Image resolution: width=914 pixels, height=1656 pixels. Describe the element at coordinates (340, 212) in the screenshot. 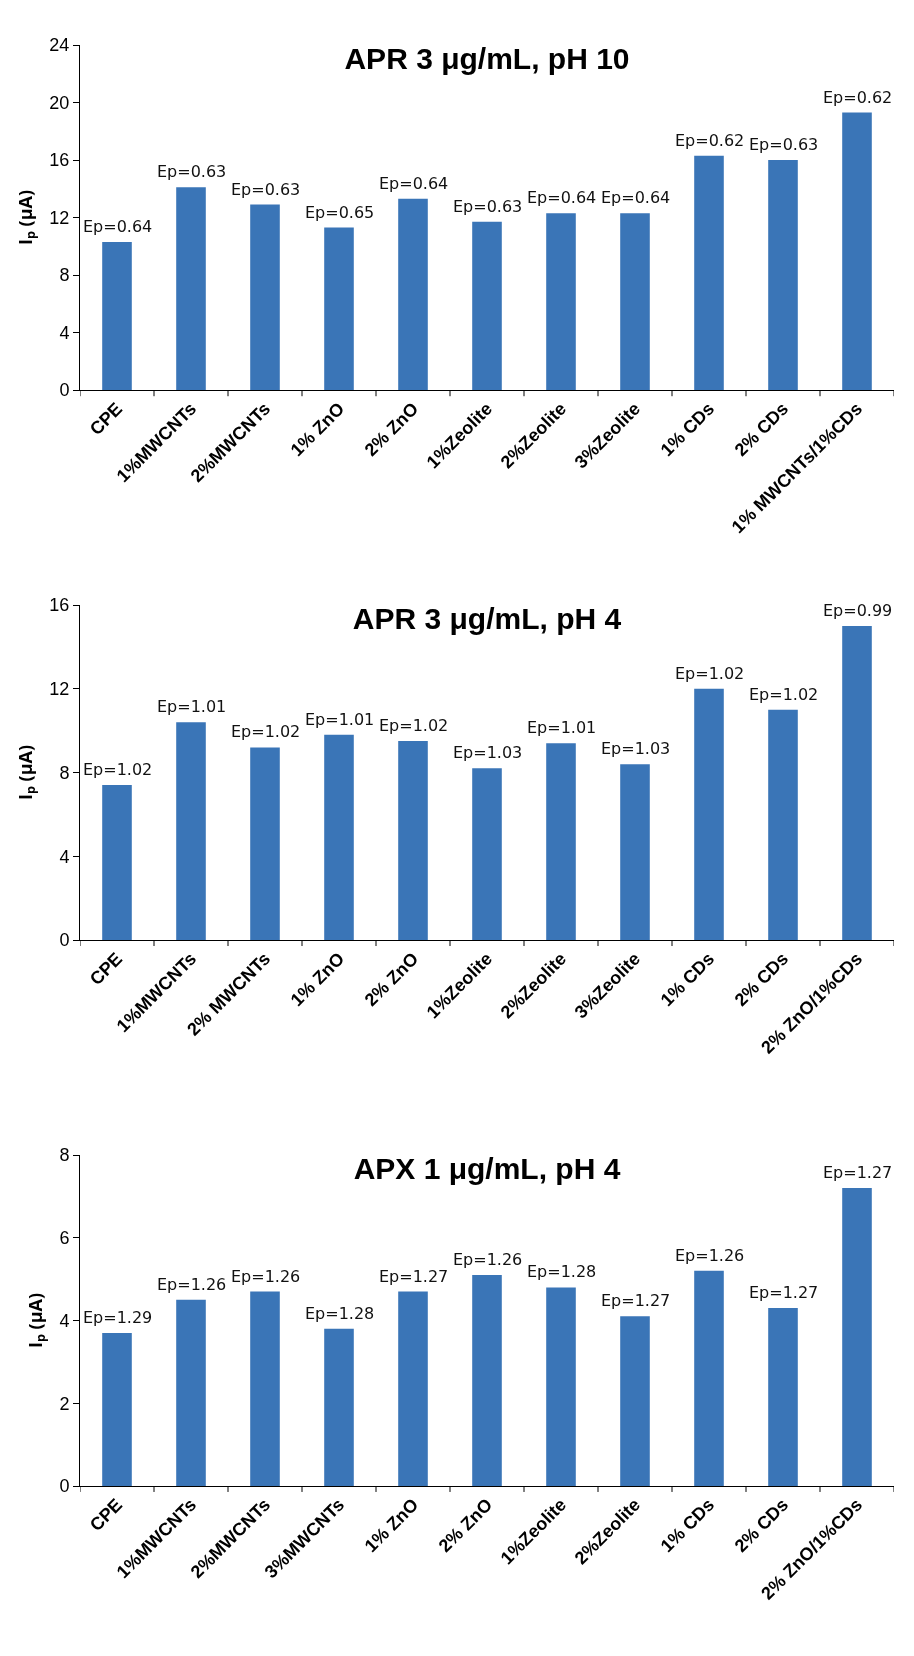

I see `annotation: Ep=0.65` at that location.